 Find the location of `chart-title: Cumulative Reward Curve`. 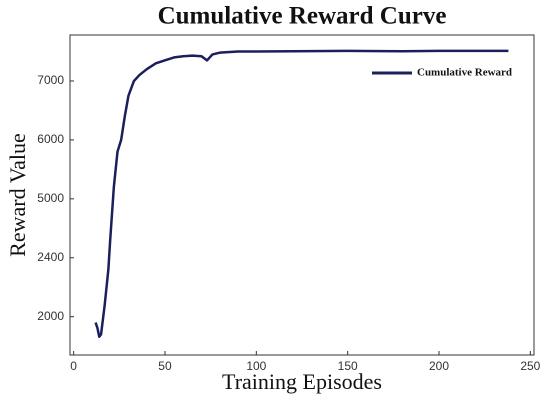

chart-title: Cumulative Reward Curve is located at coordinates (302, 16).